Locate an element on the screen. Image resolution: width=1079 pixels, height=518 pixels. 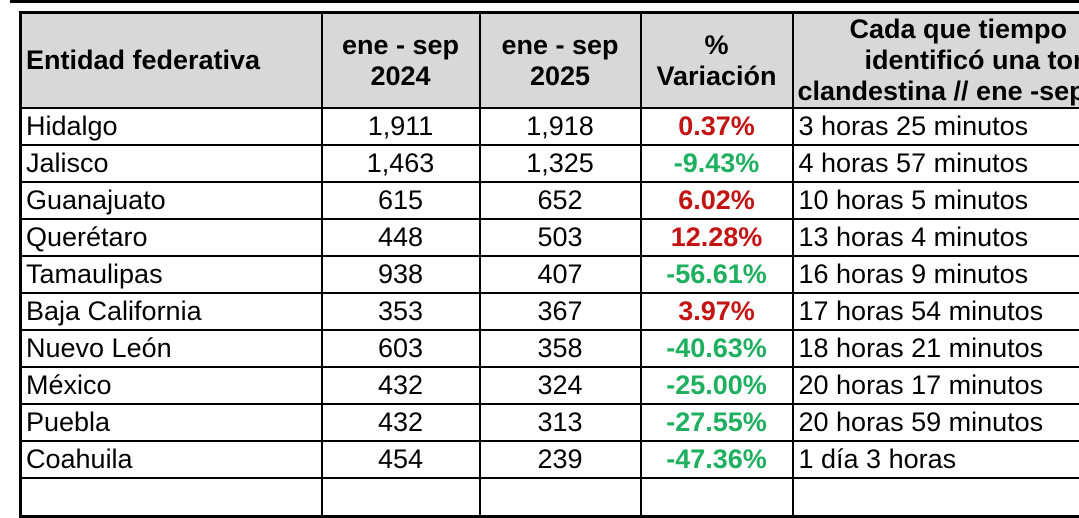
cell-entity: Hidalgo is located at coordinates (171, 126).